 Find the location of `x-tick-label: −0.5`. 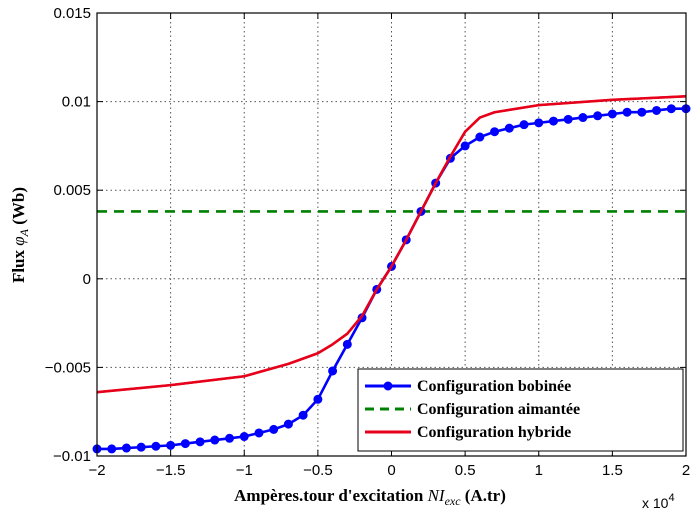

x-tick-label: −0.5 is located at coordinates (318, 470).